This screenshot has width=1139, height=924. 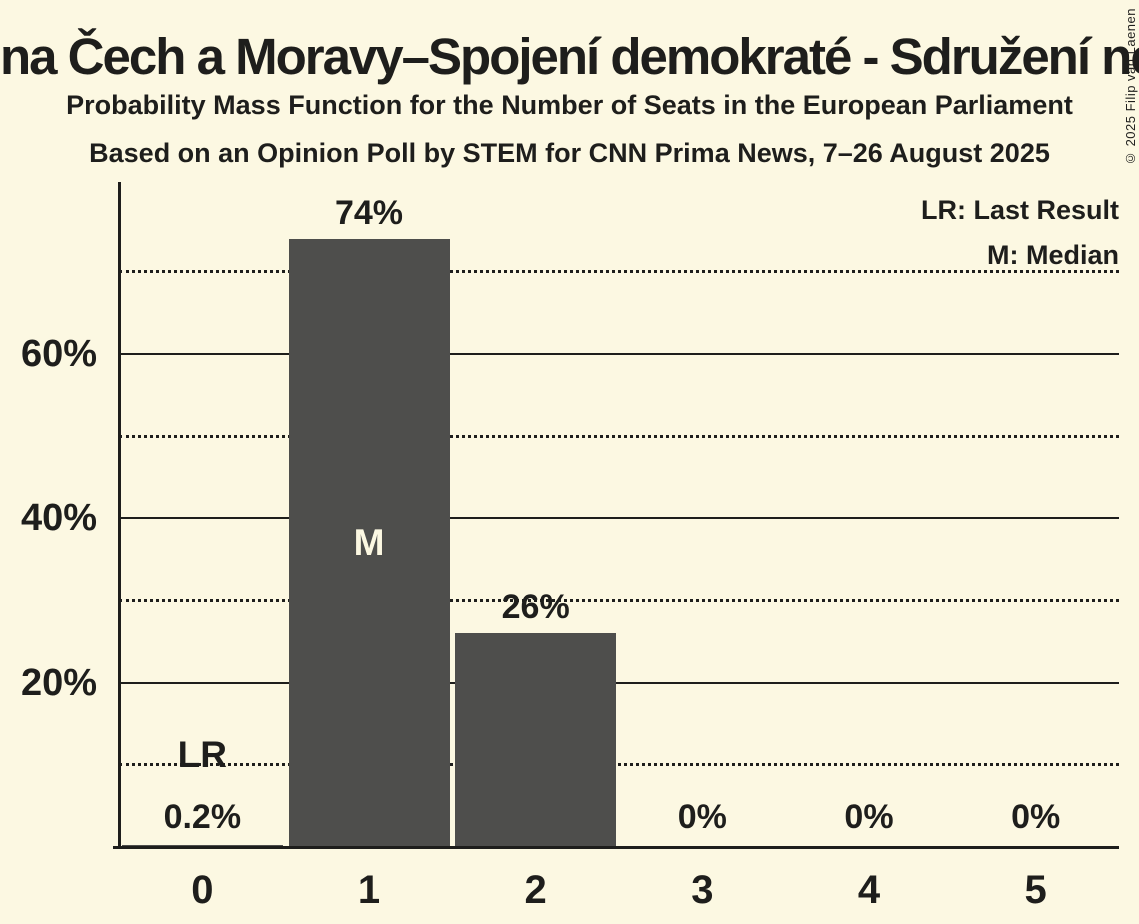 I want to click on bar-value-label-seats-3: 0%, so click(x=702, y=817).